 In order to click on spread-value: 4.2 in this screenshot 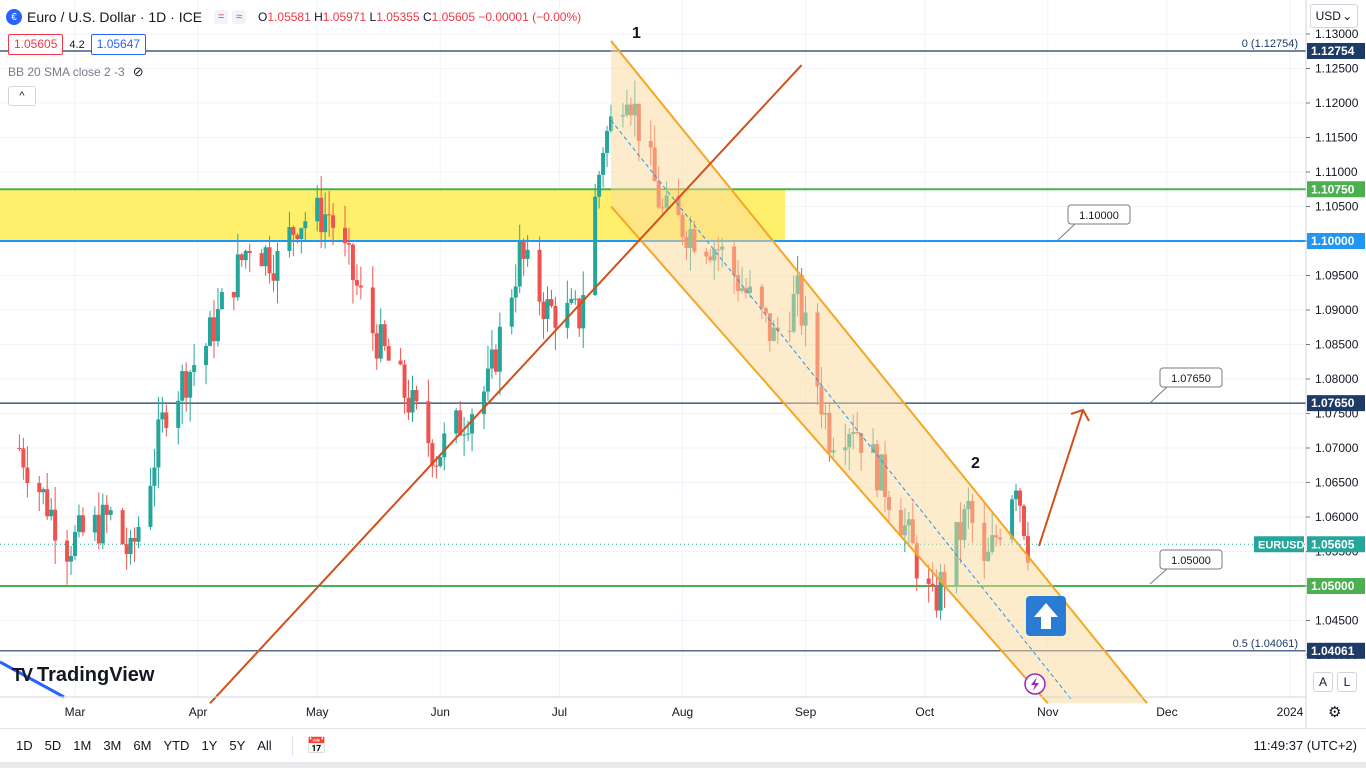, I will do `click(77, 44)`.